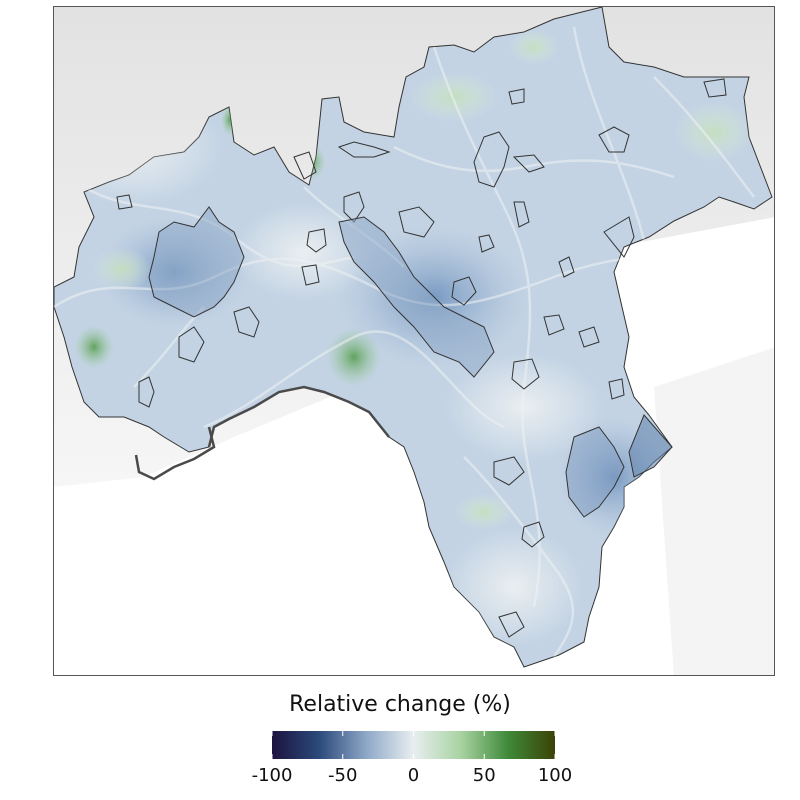  What do you see at coordinates (413, 775) in the screenshot?
I see `legend-tick-label: 0` at bounding box center [413, 775].